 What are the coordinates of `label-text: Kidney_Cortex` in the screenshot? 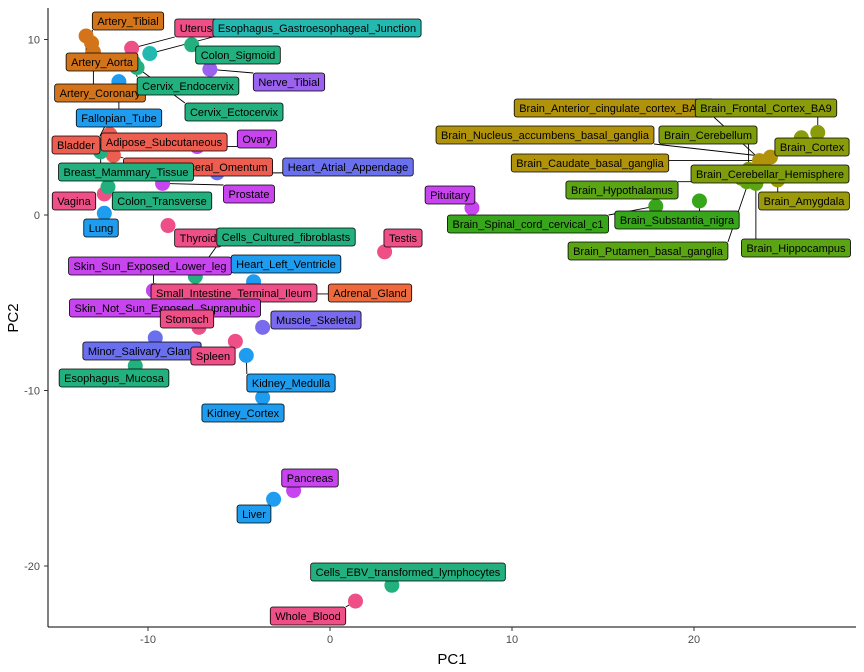 It's located at (243, 414).